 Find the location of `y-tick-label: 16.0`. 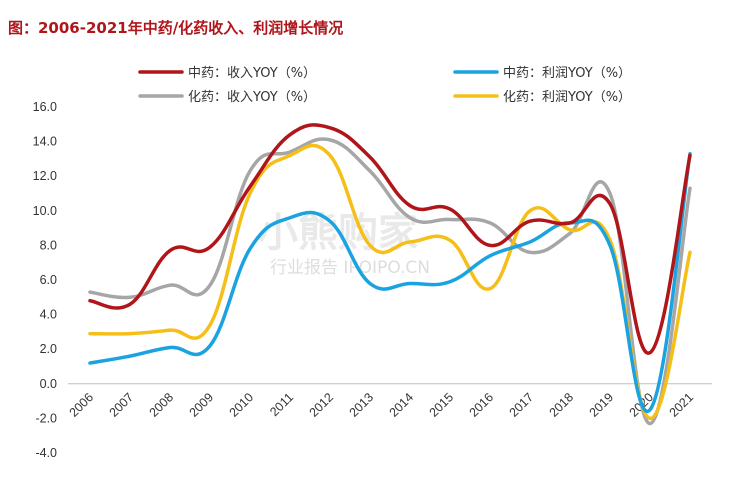

y-tick-label: 16.0 is located at coordinates (45, 107).